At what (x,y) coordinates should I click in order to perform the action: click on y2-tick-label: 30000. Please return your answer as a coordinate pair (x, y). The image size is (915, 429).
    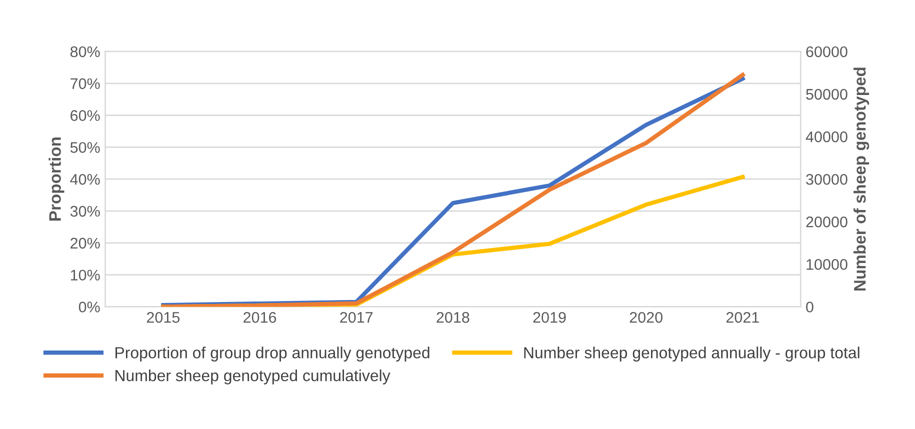
    Looking at the image, I should click on (827, 179).